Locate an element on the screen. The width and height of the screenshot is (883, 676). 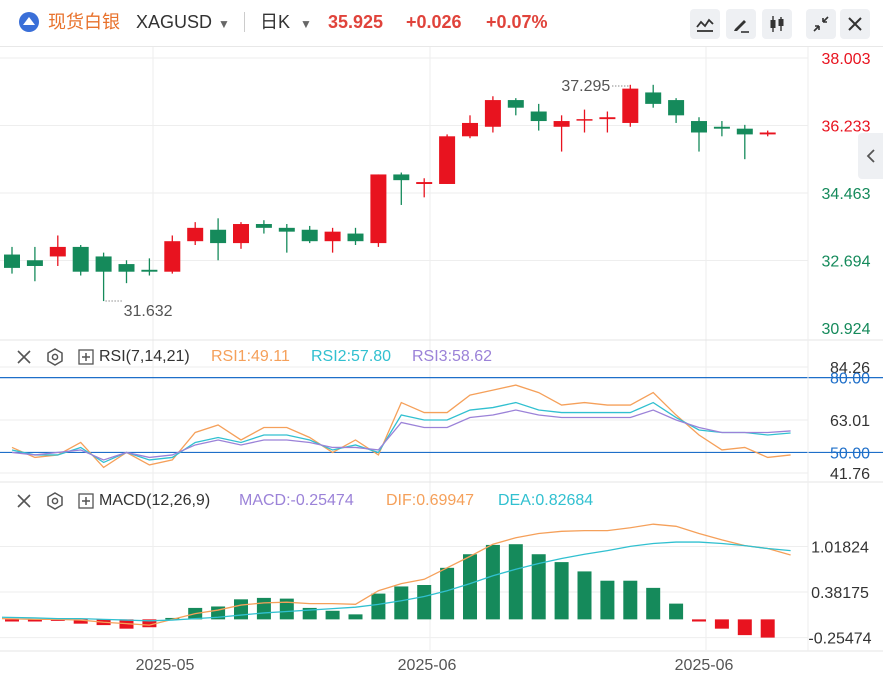
high-label: 37.295 is located at coordinates (585, 86).